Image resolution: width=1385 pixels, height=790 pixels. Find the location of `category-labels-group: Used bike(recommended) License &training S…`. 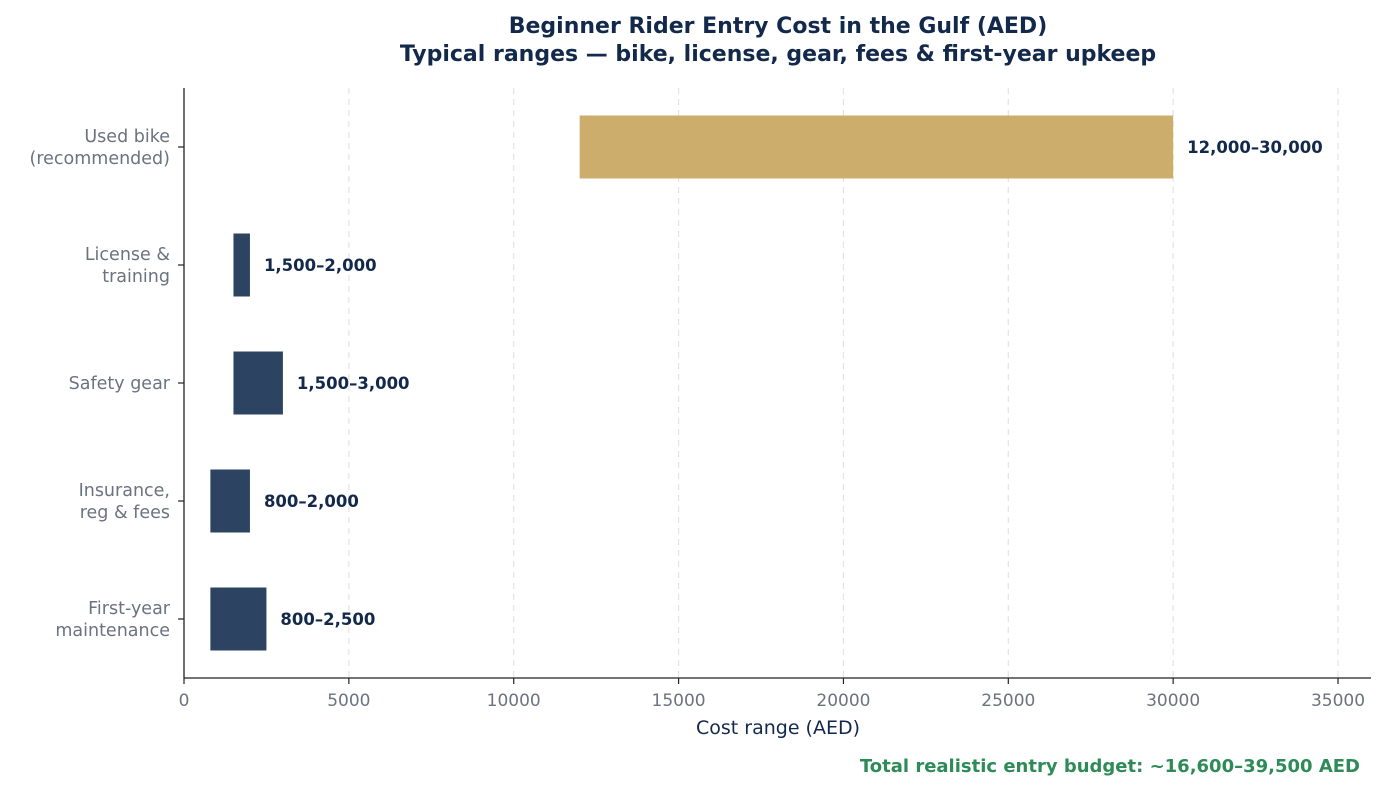

category-labels-group: Used bike(recommended) License &training S… is located at coordinates (107, 384).